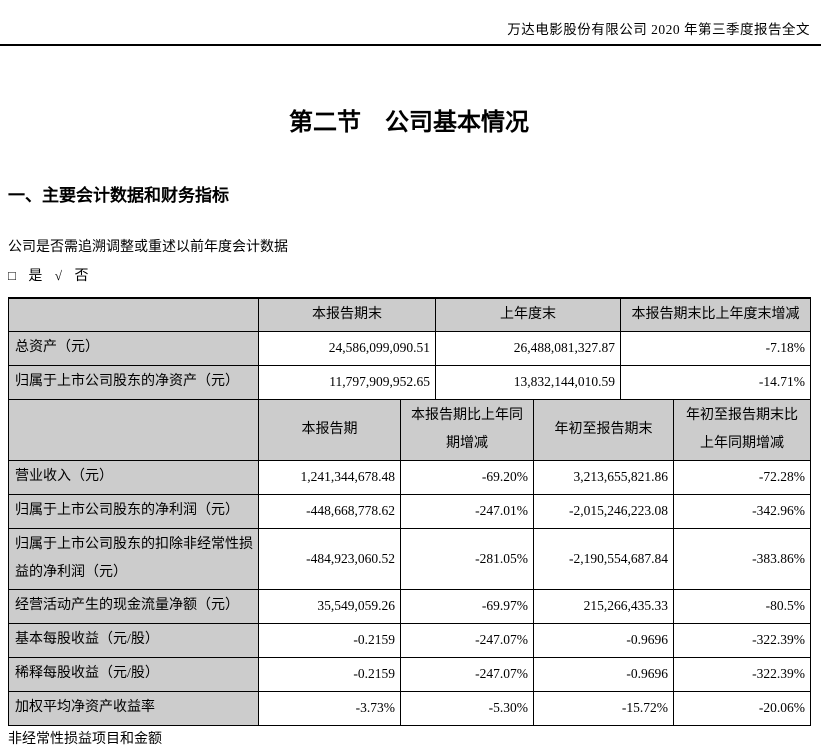  What do you see at coordinates (347, 314) in the screenshot?
I see `column-header-current-period-end: 本报告期末` at bounding box center [347, 314].